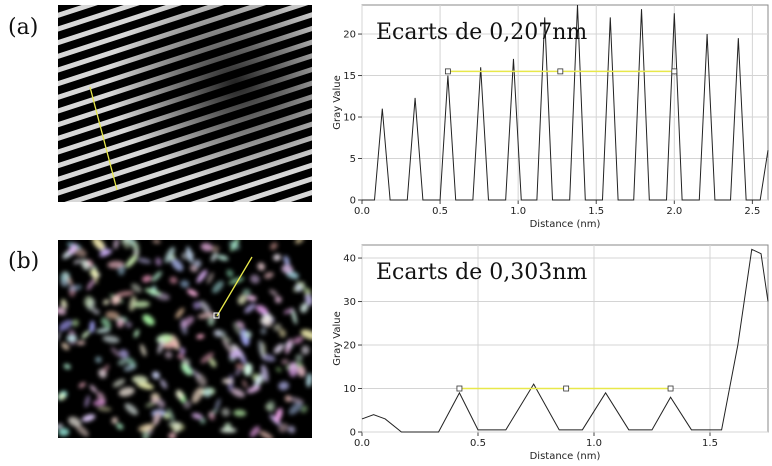  I want to click on y-tick-label: 40, so click(349, 259).